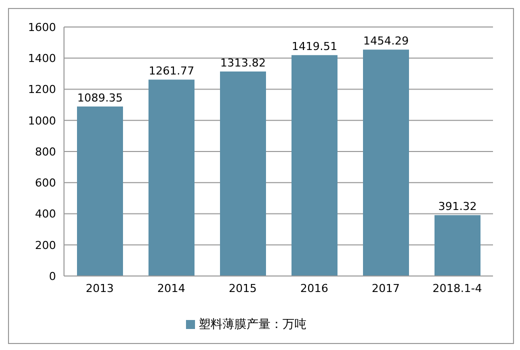  Describe the element at coordinates (315, 47) in the screenshot. I see `data-label: 1419.51` at that location.